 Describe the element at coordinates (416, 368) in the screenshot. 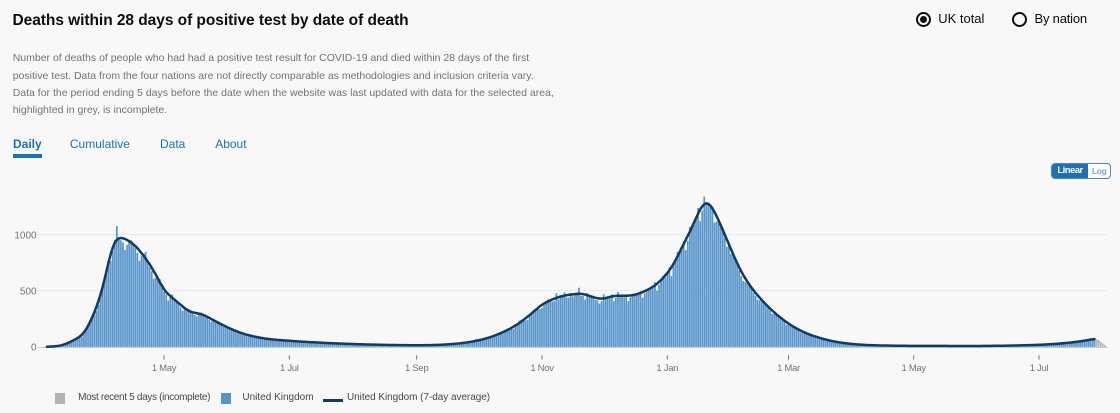

I see `svg-text: 1 Sep` at that location.